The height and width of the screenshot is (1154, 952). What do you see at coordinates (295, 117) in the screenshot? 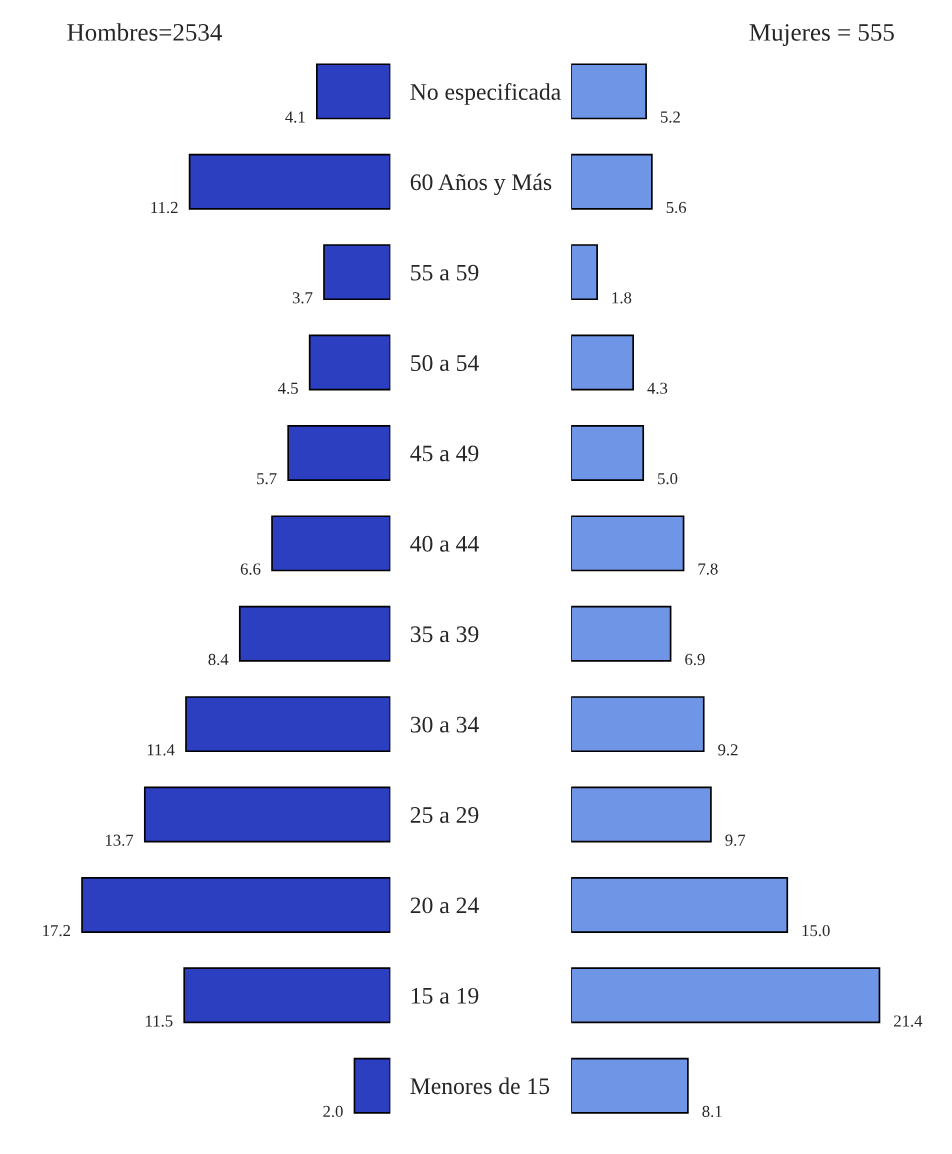
I see `data-label: 4.1` at bounding box center [295, 117].